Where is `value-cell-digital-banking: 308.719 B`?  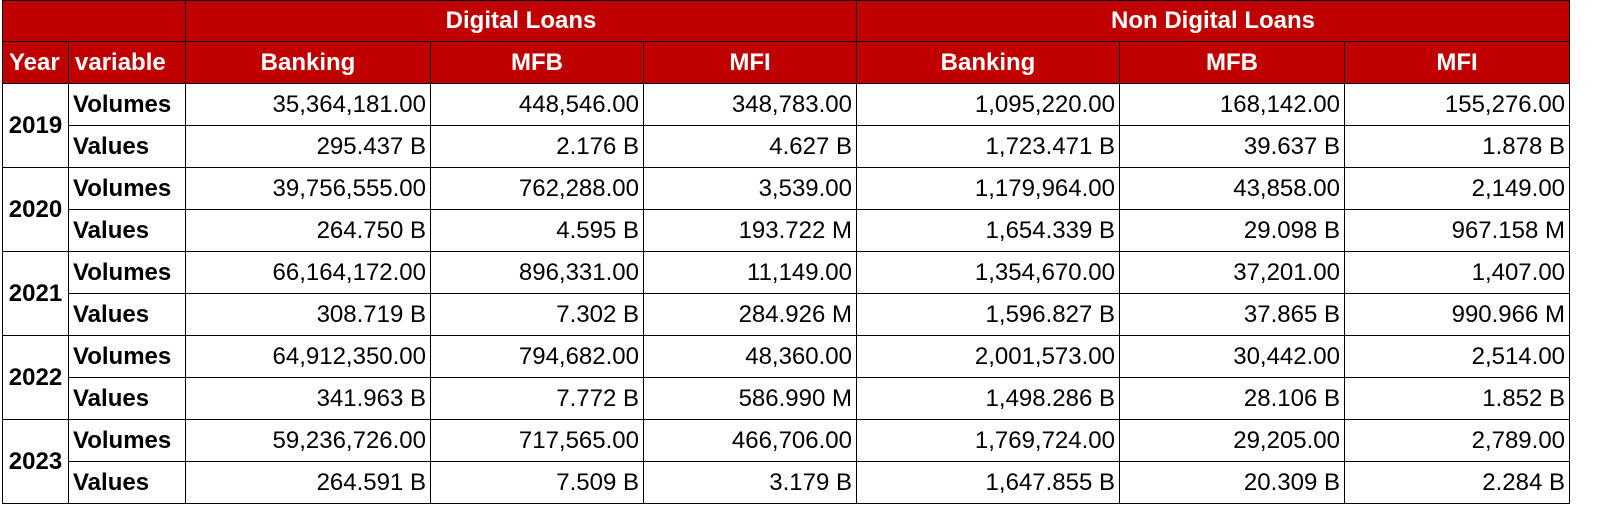
value-cell-digital-banking: 308.719 B is located at coordinates (308, 314).